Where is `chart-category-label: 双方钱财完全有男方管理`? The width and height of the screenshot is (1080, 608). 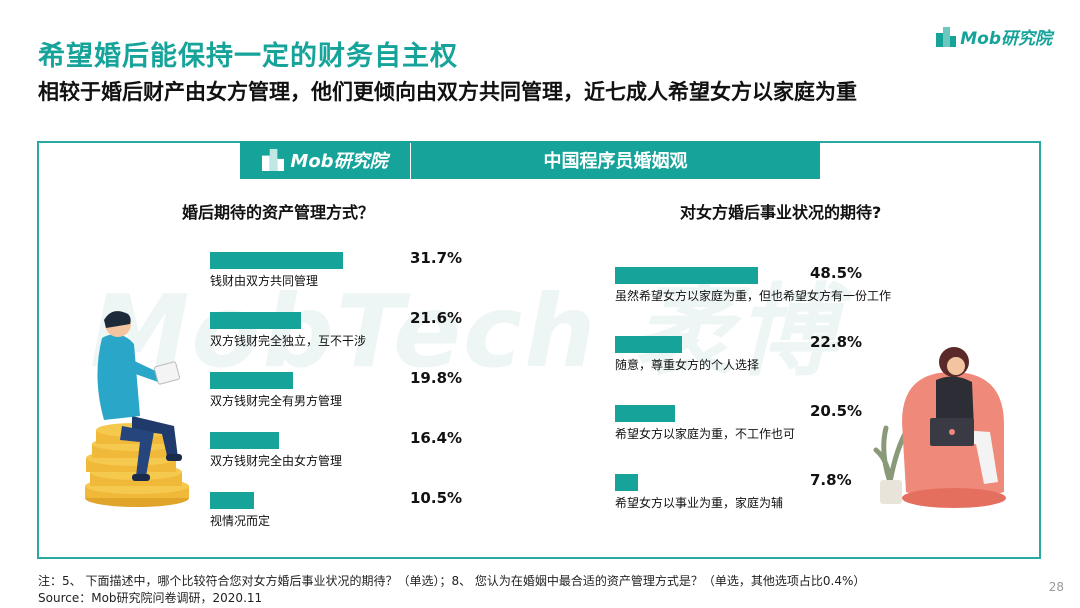
chart-category-label: 双方钱财完全有男方管理 is located at coordinates (276, 401).